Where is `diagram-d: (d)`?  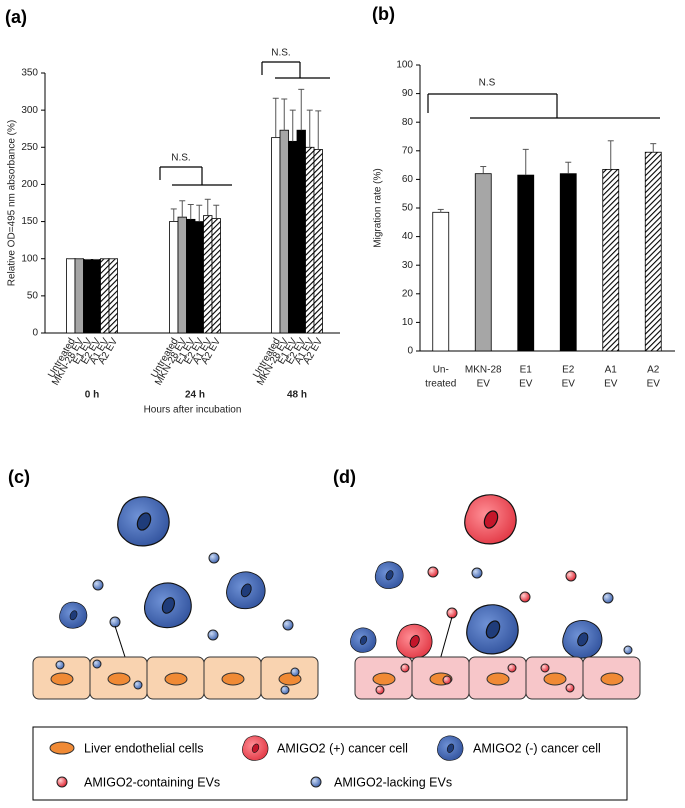
diagram-d: (d) is located at coordinates (487, 583).